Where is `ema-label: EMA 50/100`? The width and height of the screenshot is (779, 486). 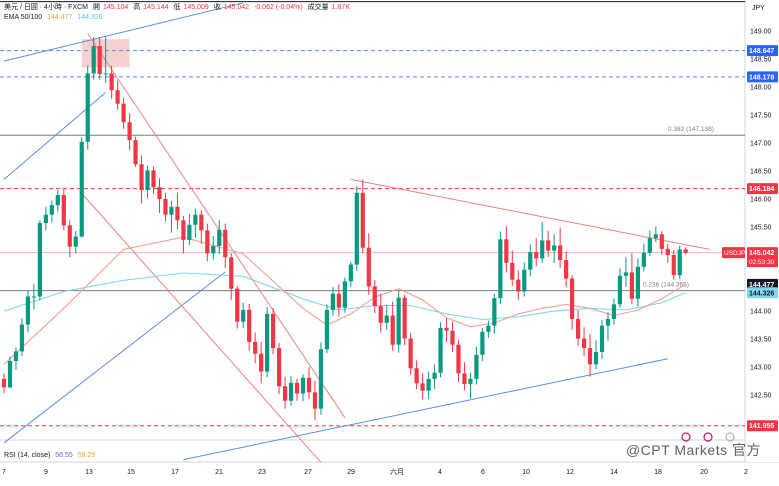
ema-label: EMA 50/100 is located at coordinates (23, 17).